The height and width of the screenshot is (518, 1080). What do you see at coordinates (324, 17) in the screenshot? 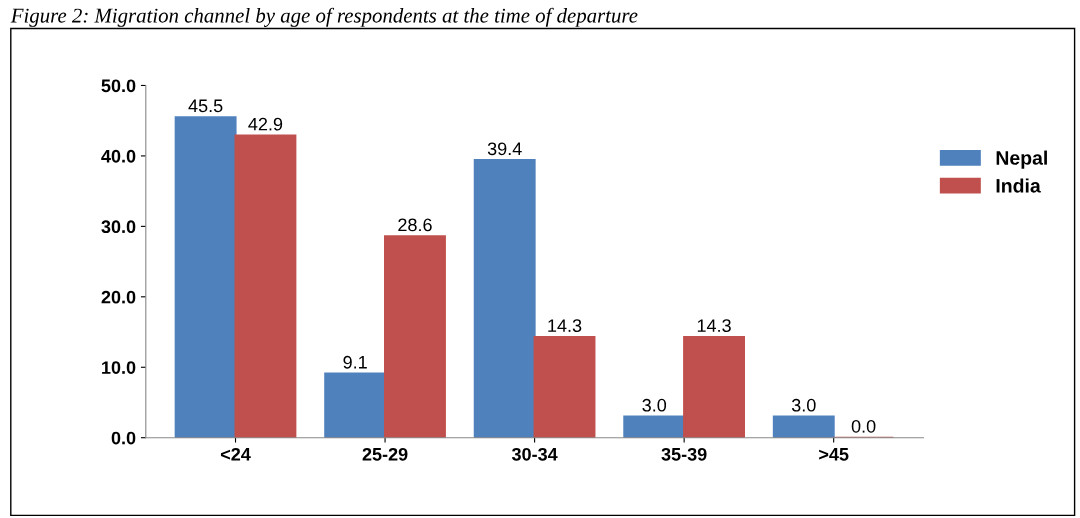
I see `chart-title: Figure 2: Migration channel by age of respondents at the time of departure` at bounding box center [324, 17].